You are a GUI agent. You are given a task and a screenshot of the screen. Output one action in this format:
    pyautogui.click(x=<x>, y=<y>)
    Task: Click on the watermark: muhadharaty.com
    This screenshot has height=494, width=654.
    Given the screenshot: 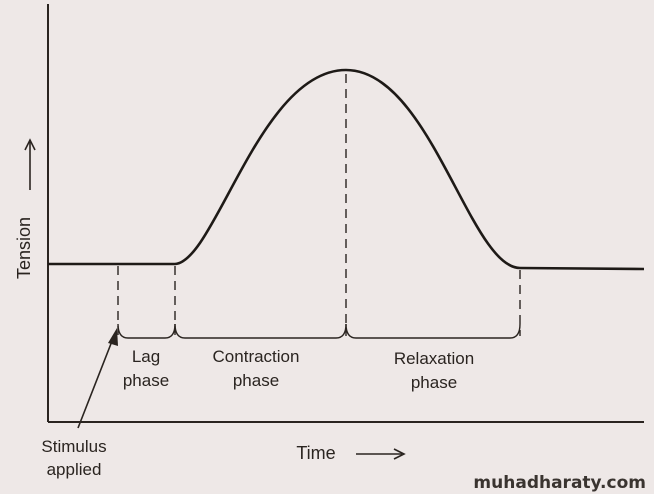 What is the action you would take?
    pyautogui.click(x=559, y=483)
    